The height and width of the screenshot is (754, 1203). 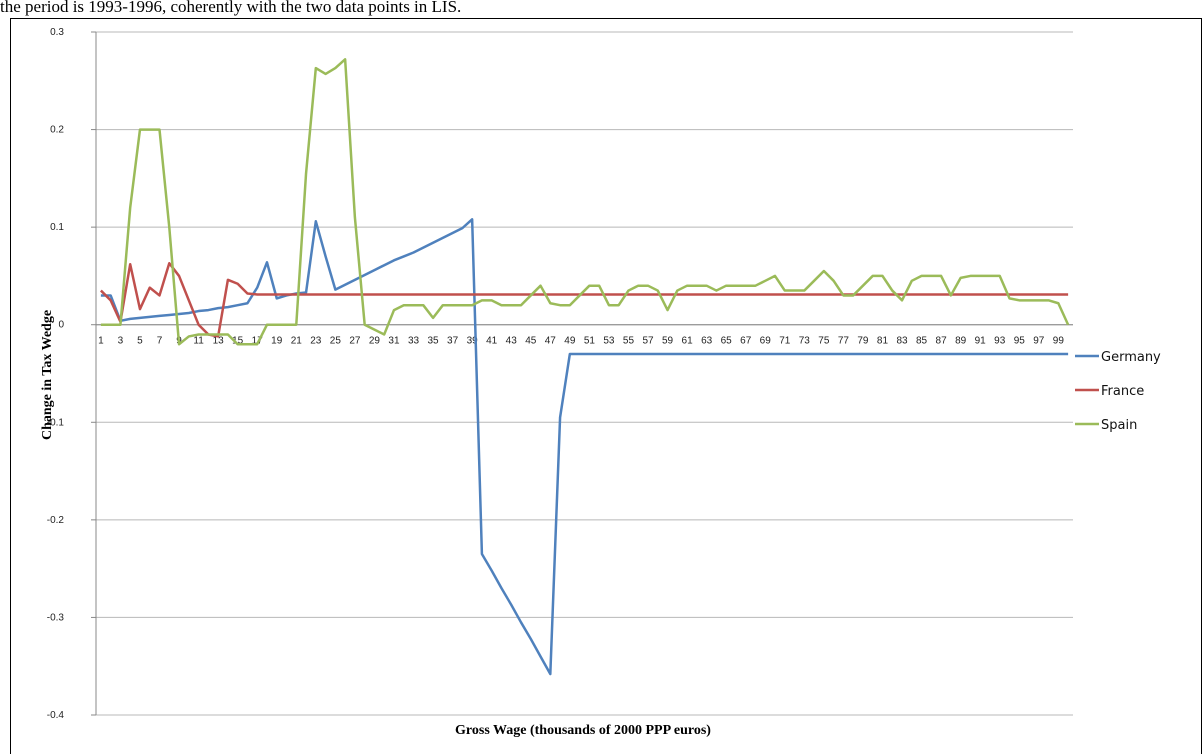 I want to click on x-tick-label: 11, so click(x=198, y=341).